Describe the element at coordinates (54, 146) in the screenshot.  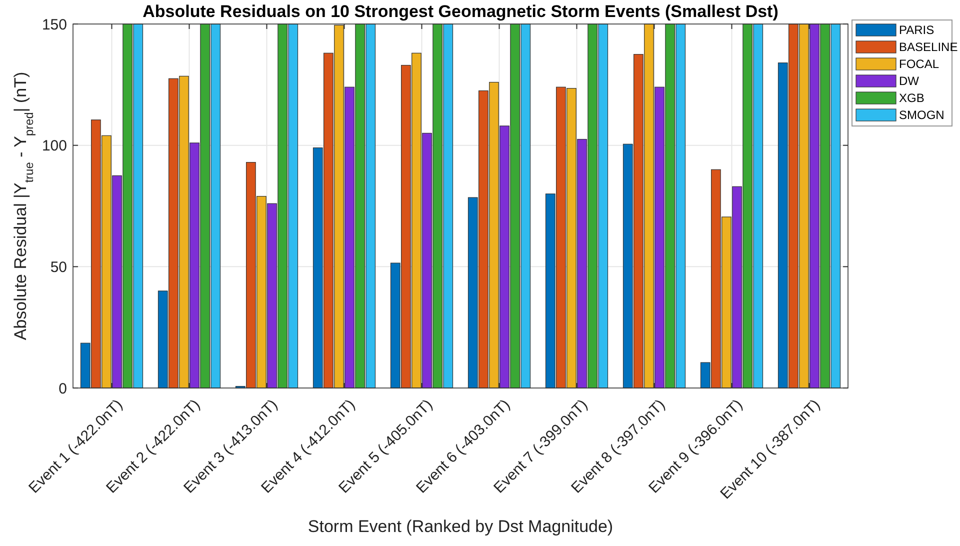
I see `y-tick-label: 100` at that location.